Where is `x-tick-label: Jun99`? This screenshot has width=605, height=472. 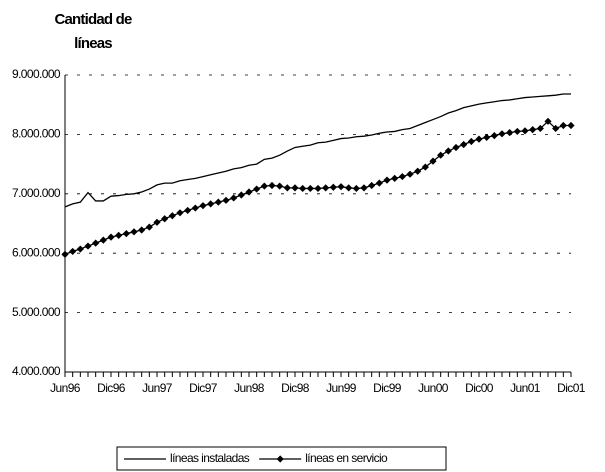
x-tick-label: Jun99 is located at coordinates (341, 388).